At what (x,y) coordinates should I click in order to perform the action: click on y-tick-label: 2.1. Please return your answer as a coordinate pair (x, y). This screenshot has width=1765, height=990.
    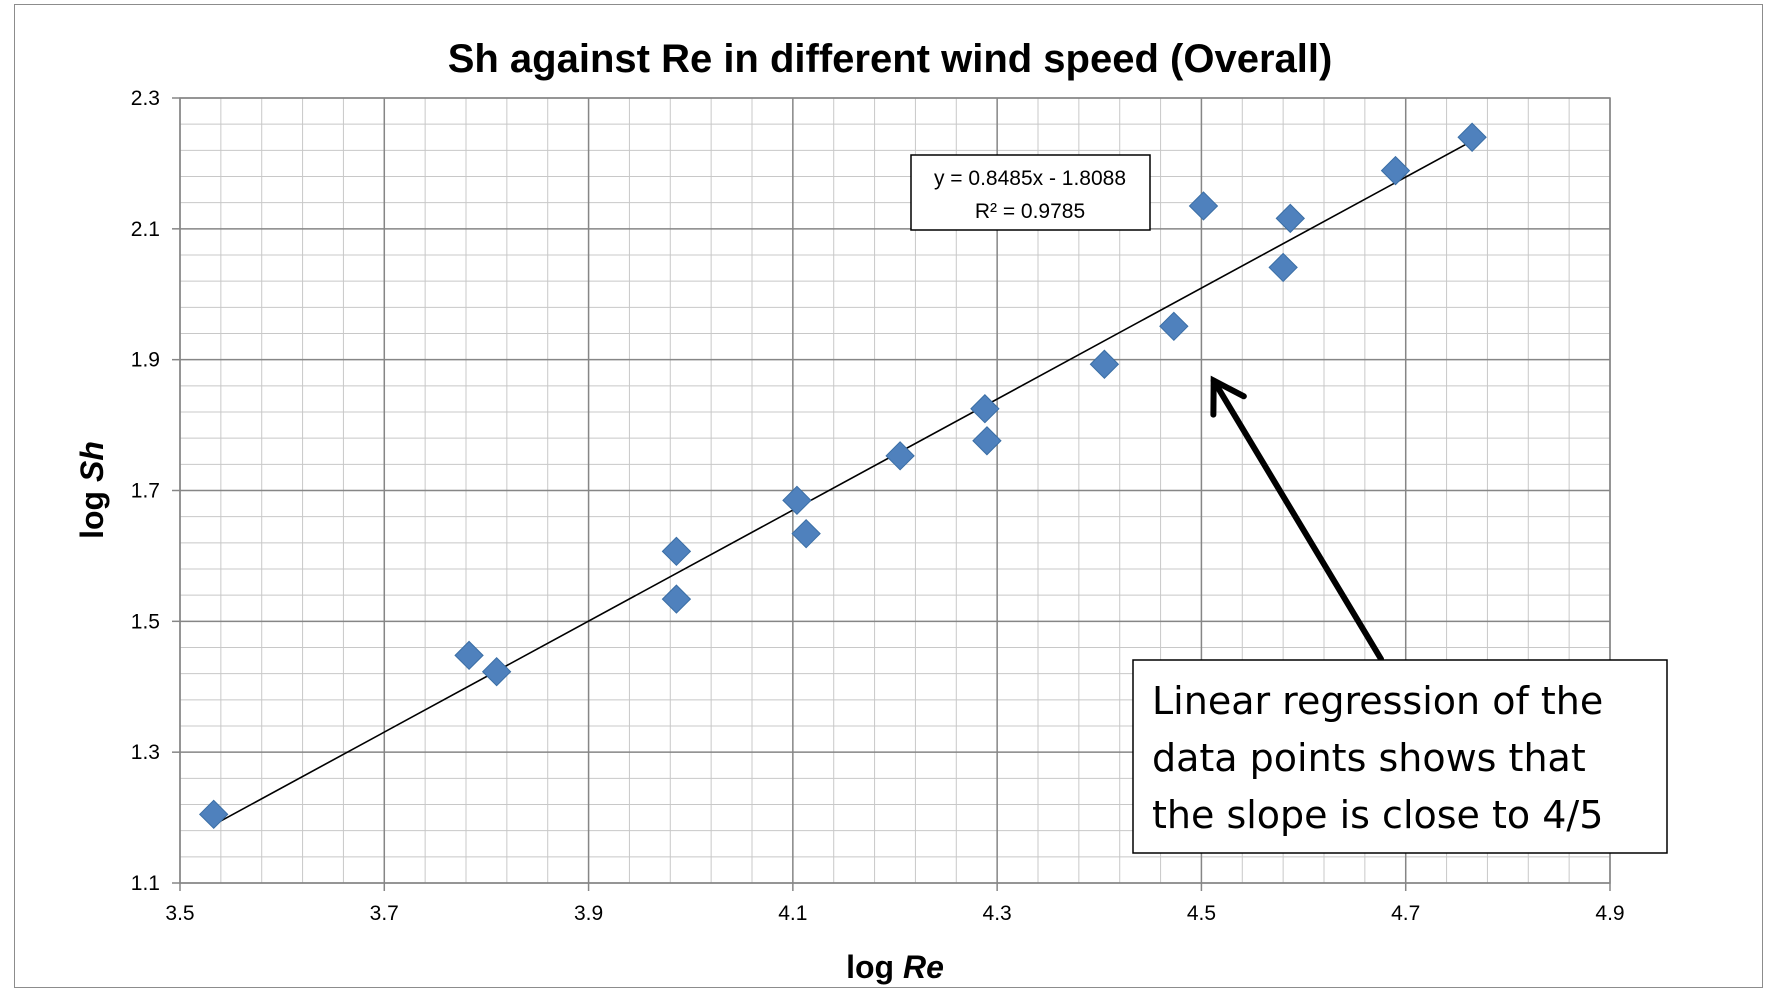
    Looking at the image, I should click on (145, 229).